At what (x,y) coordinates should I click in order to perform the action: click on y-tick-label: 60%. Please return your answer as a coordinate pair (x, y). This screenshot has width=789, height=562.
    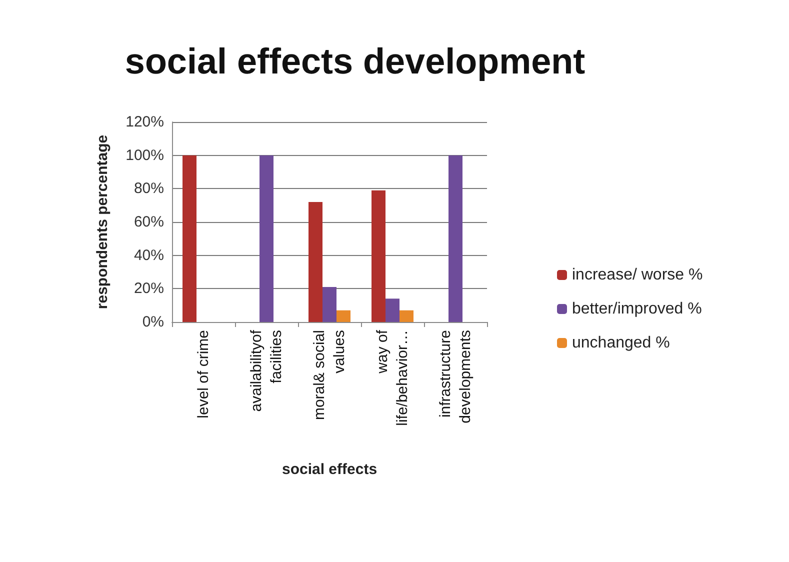
    Looking at the image, I should click on (149, 222).